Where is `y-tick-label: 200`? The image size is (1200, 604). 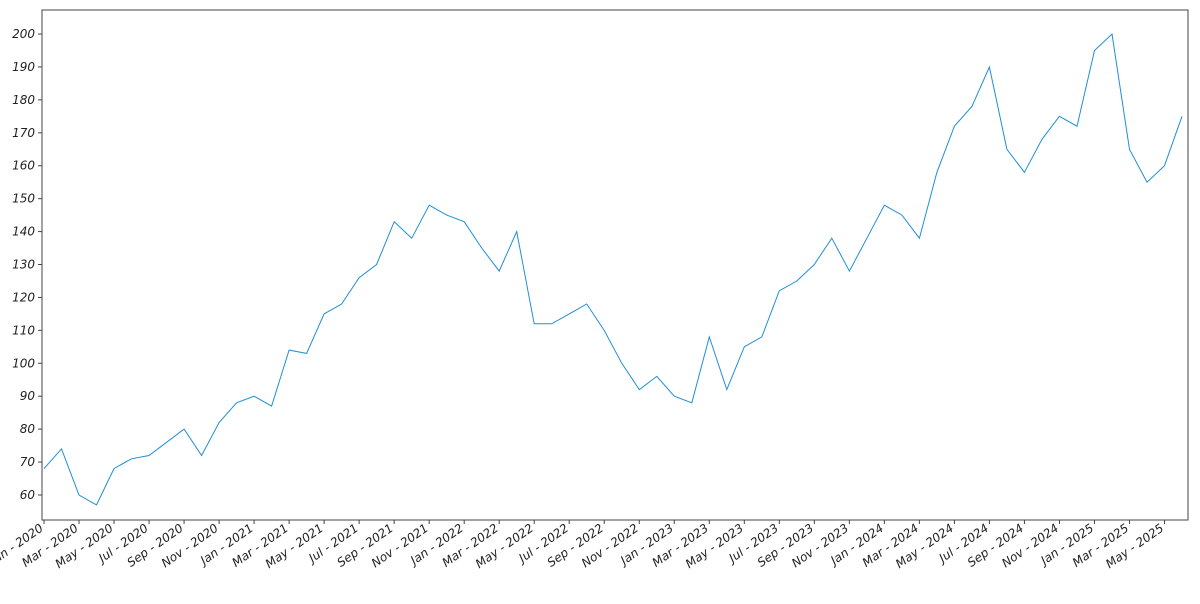 y-tick-label: 200 is located at coordinates (23, 34).